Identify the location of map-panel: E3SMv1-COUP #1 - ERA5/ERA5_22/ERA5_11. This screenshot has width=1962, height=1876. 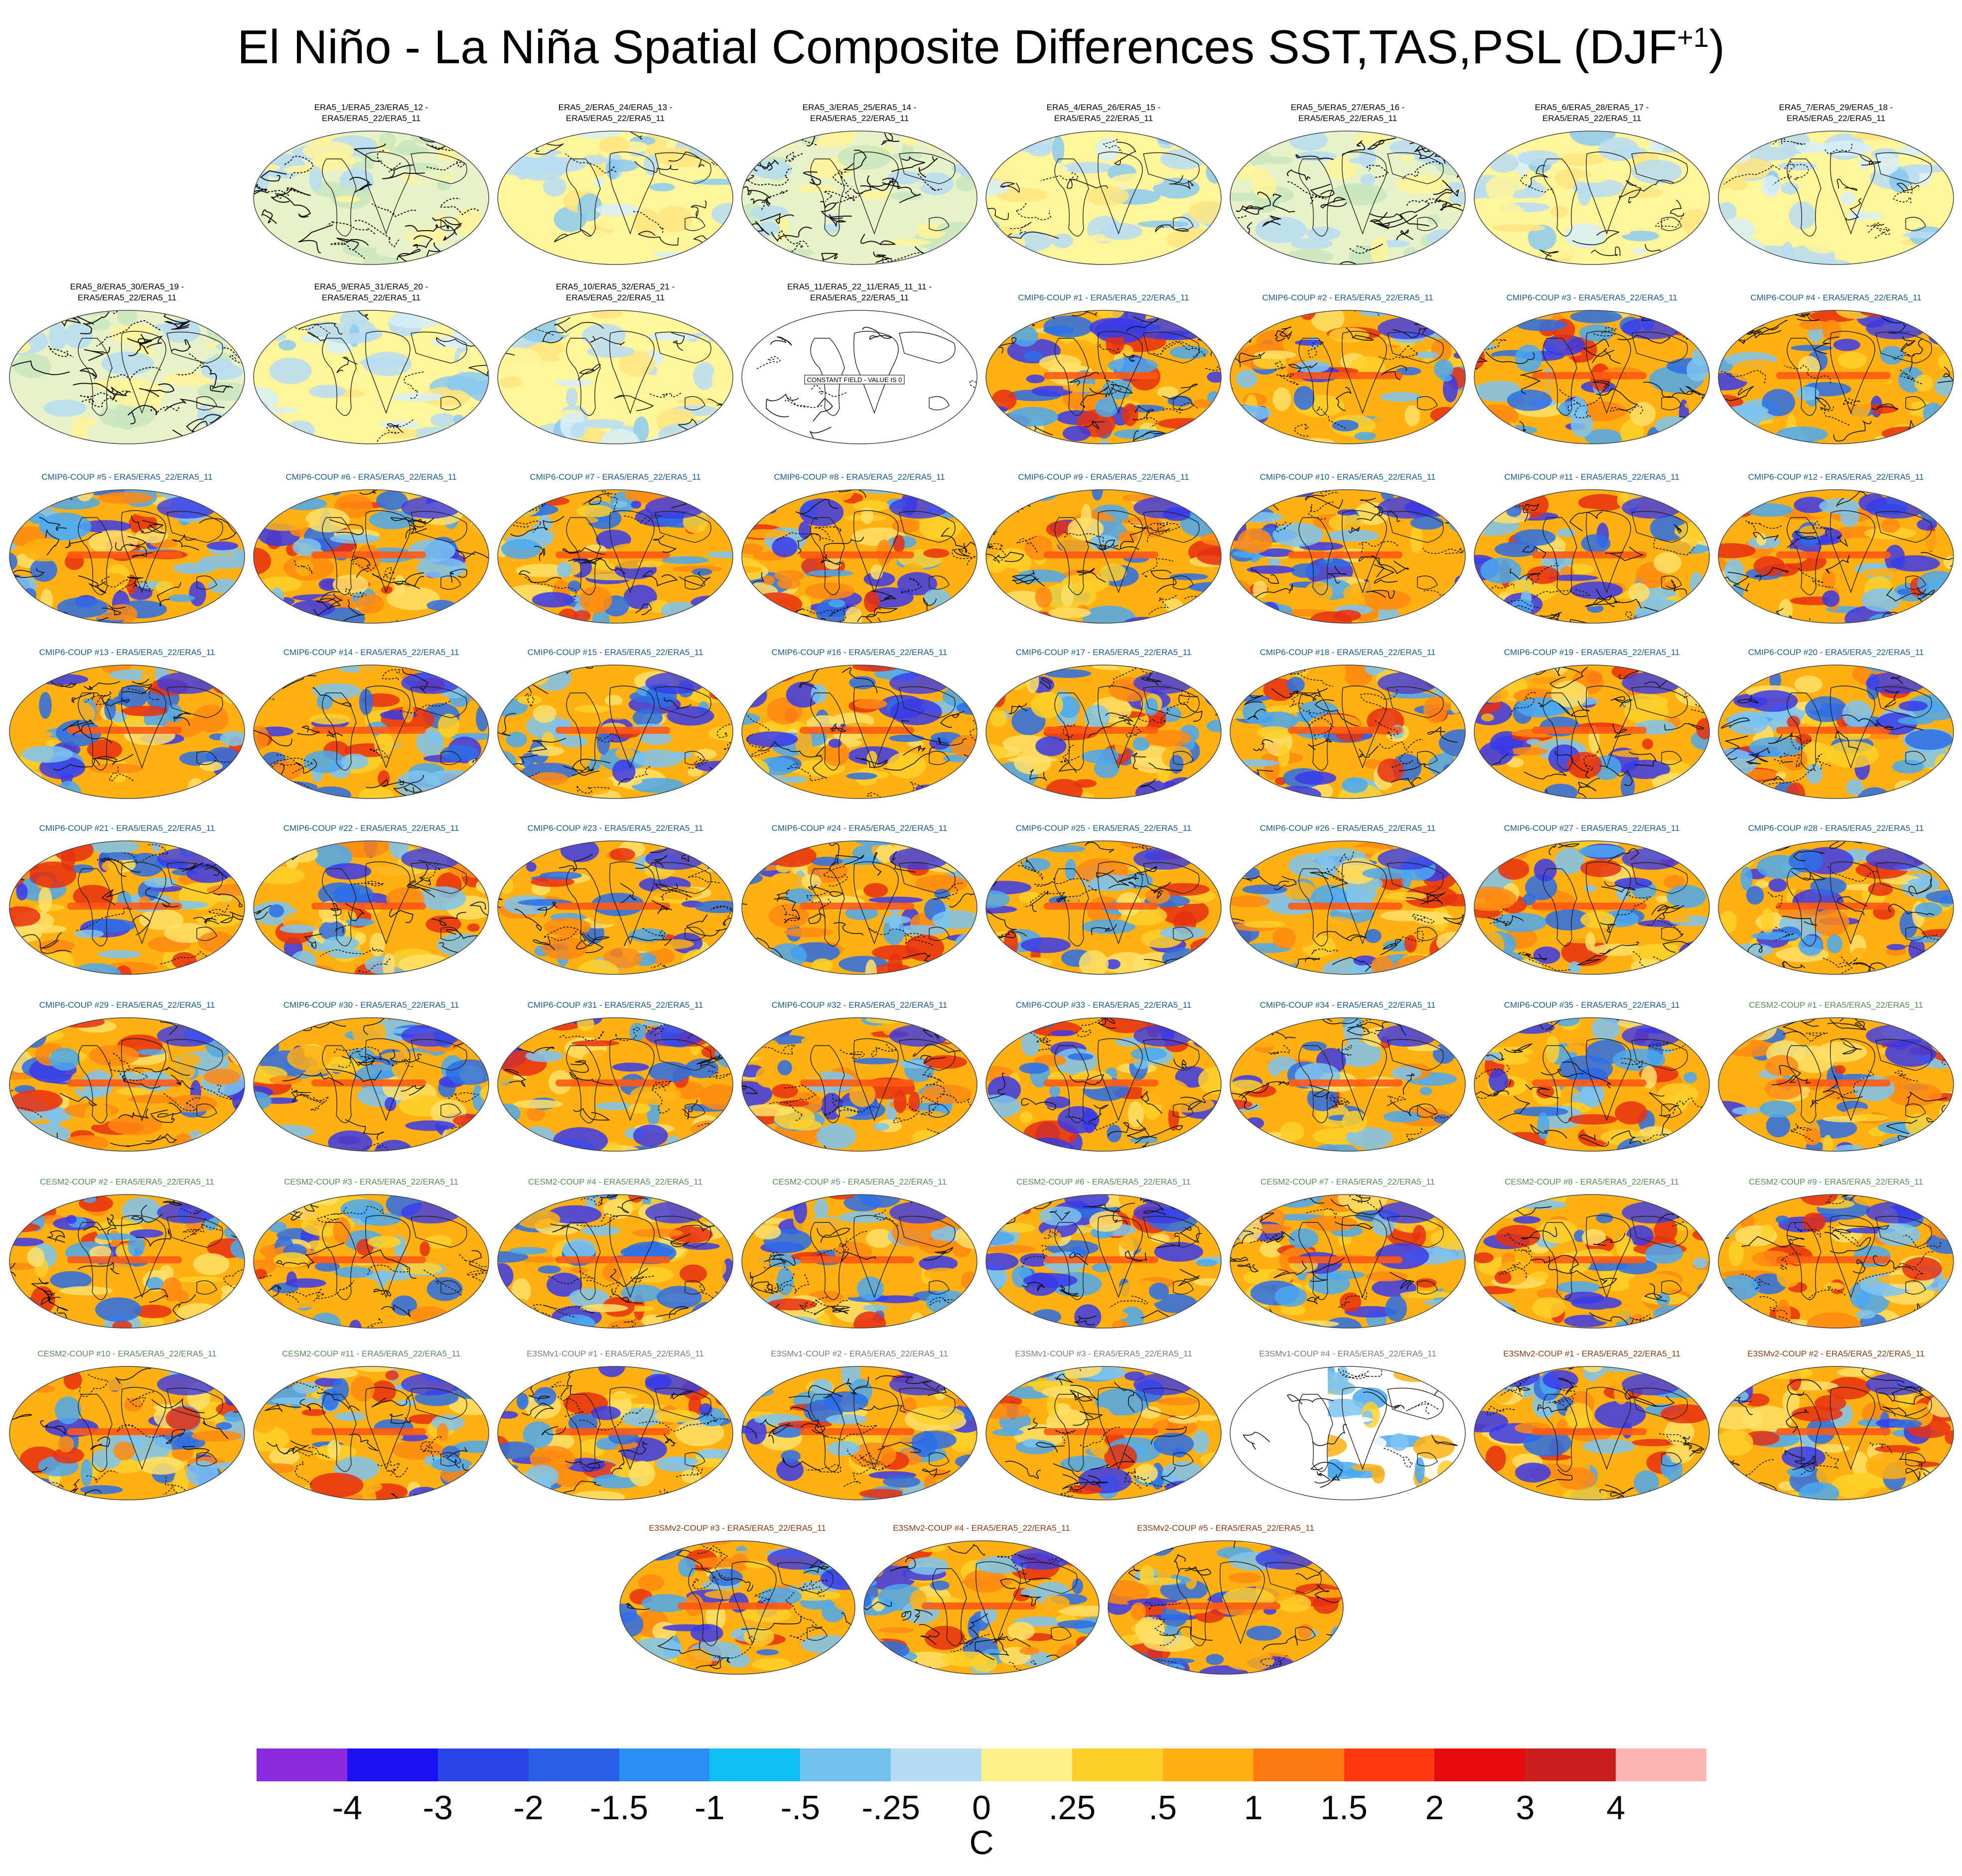
(615, 1420).